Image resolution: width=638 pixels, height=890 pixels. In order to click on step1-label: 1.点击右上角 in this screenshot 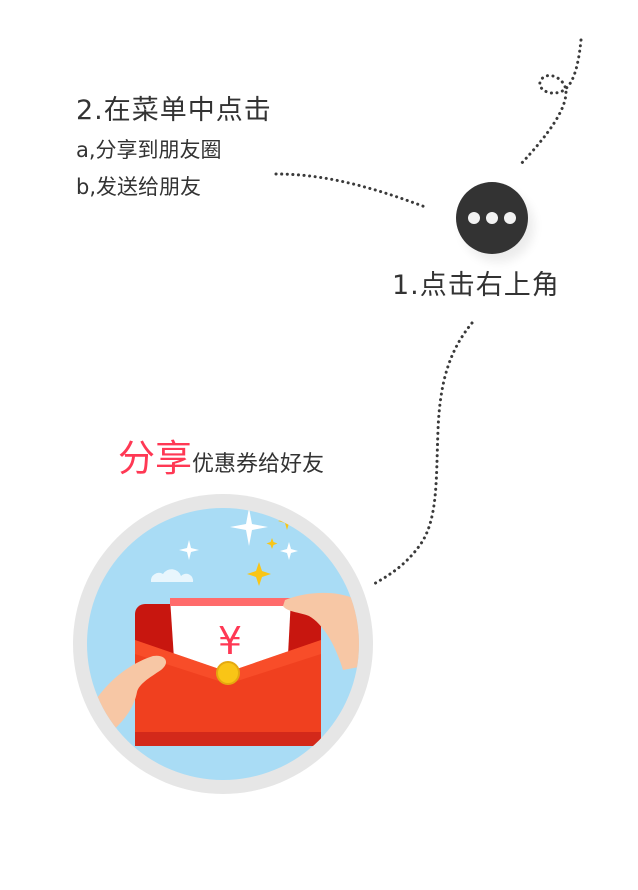, I will do `click(476, 285)`.